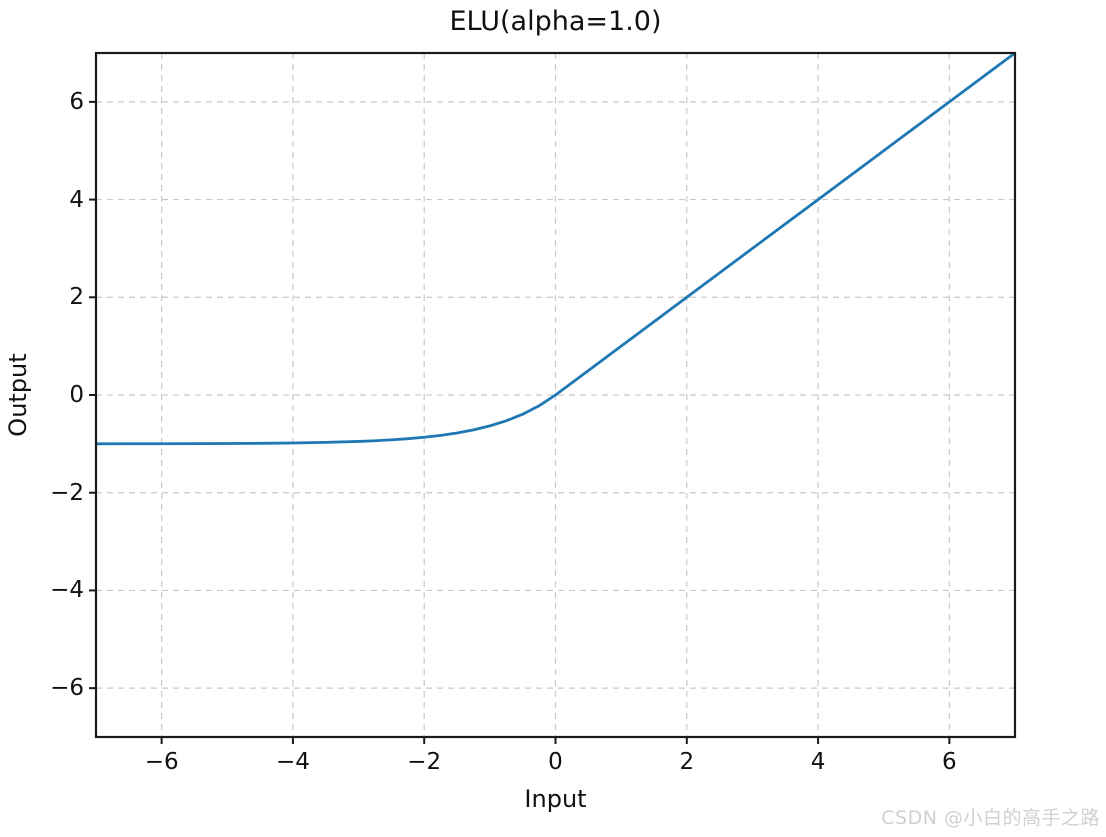 The width and height of the screenshot is (1106, 837). I want to click on x-tick-label: −6, so click(161, 762).